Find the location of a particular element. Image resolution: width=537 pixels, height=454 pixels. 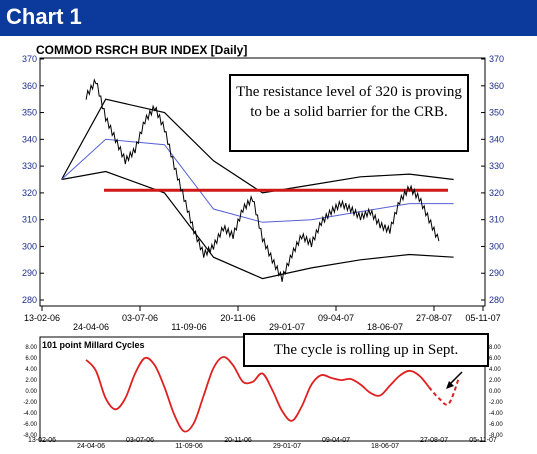

lower-y-tick-label-right: 0.00 is located at coordinates (495, 392).